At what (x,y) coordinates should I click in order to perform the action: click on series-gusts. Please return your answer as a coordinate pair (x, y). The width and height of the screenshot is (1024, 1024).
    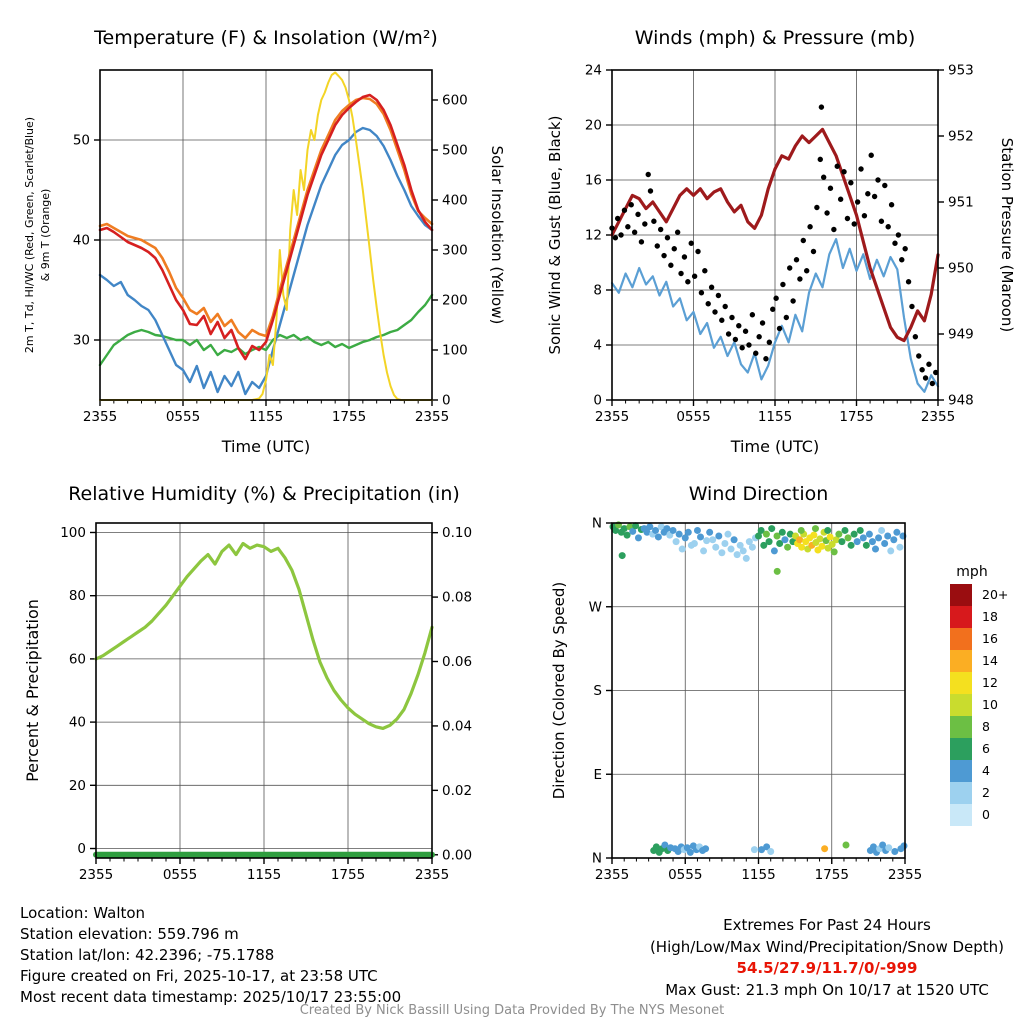
    Looking at the image, I should click on (774, 245).